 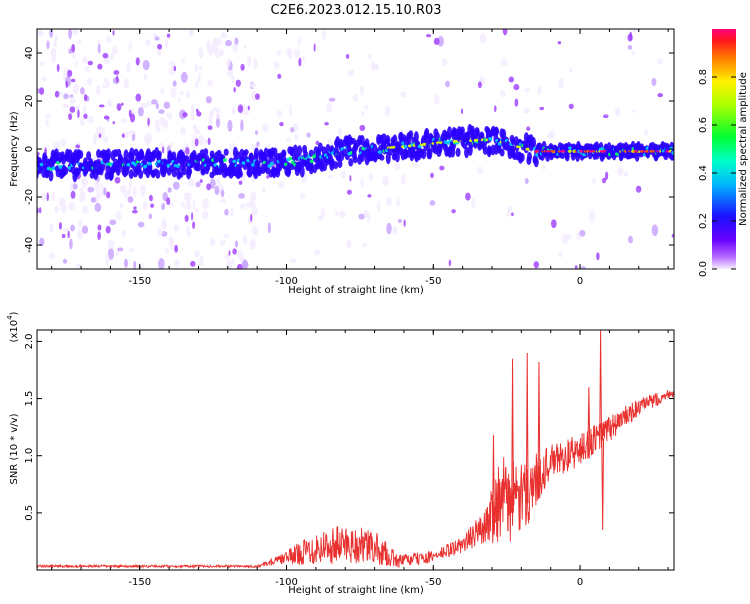 What do you see at coordinates (433, 281) in the screenshot?
I see `spectrogram-x-tick-label: -50` at bounding box center [433, 281].